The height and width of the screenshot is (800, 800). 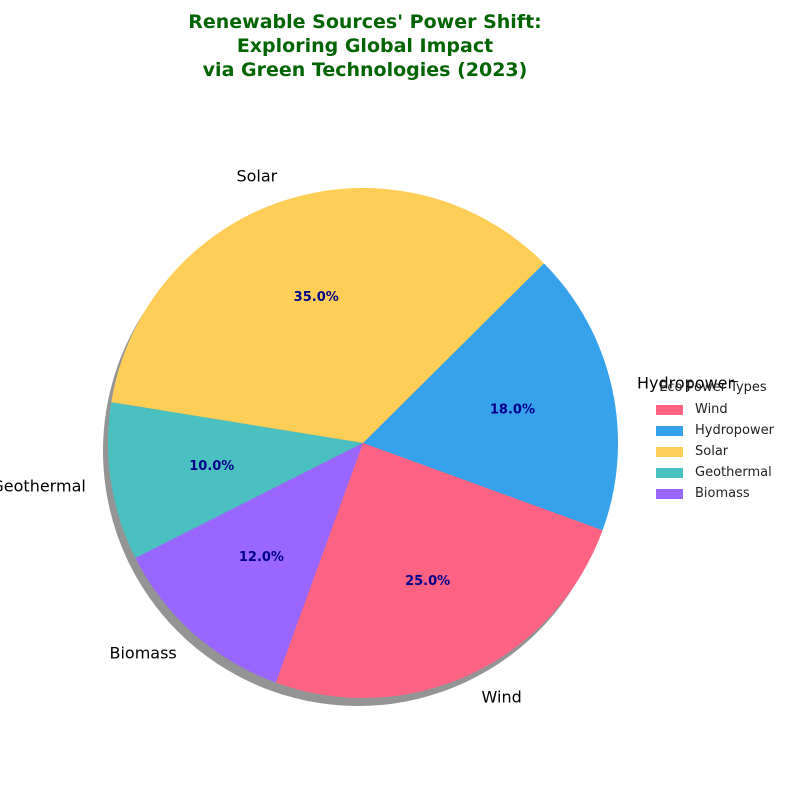 I want to click on legend-item-hydropower: Hydropower, so click(x=712, y=430).